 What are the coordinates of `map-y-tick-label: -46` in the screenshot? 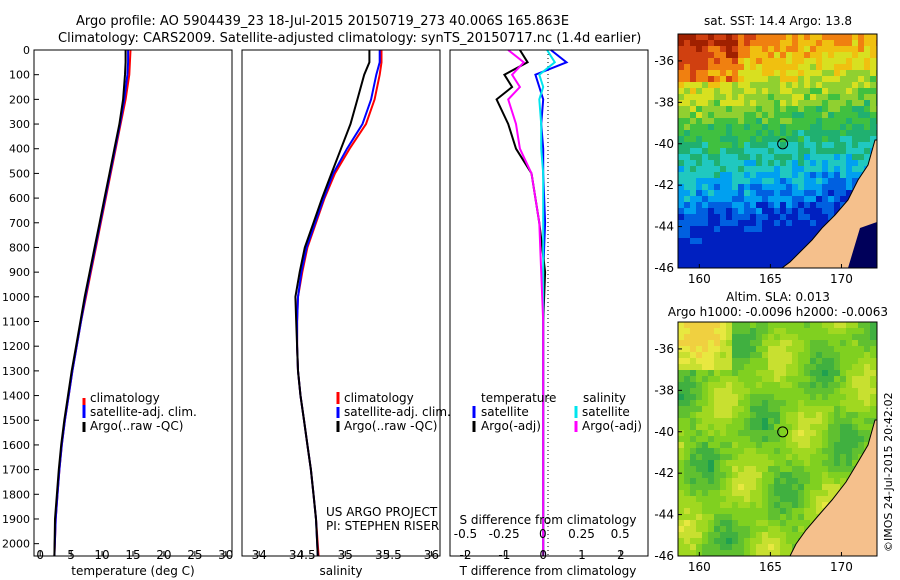 It's located at (664, 268).